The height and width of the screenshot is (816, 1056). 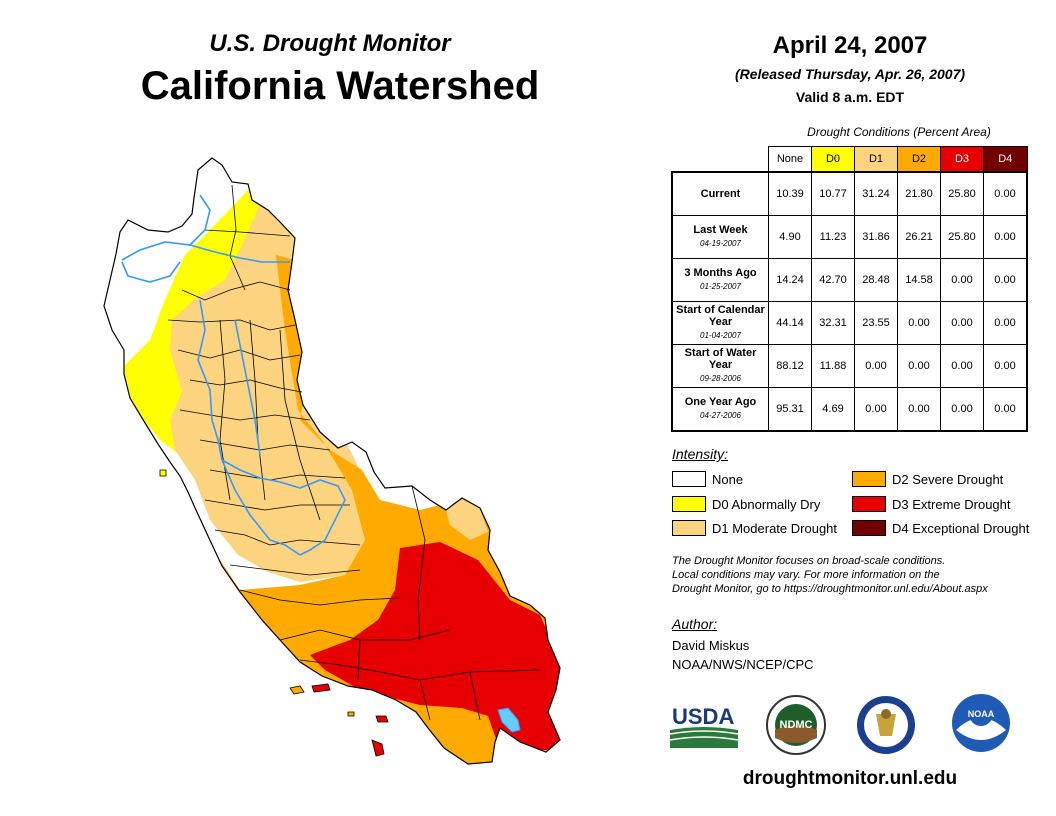 I want to click on table-header-row: None D0 D1 D2 D3 D4, so click(x=850, y=159).